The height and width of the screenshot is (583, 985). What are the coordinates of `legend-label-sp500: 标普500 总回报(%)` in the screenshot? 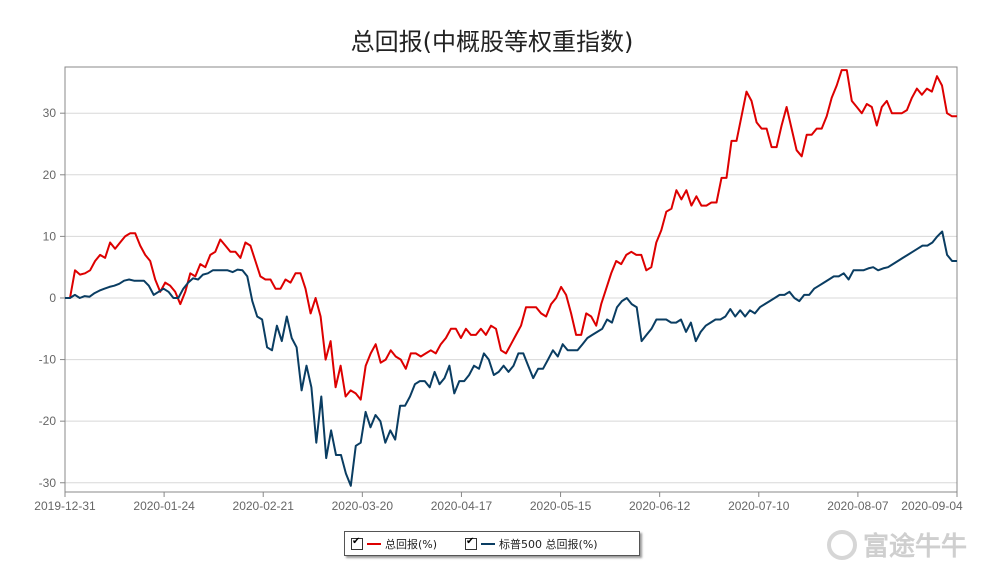 It's located at (548, 544).